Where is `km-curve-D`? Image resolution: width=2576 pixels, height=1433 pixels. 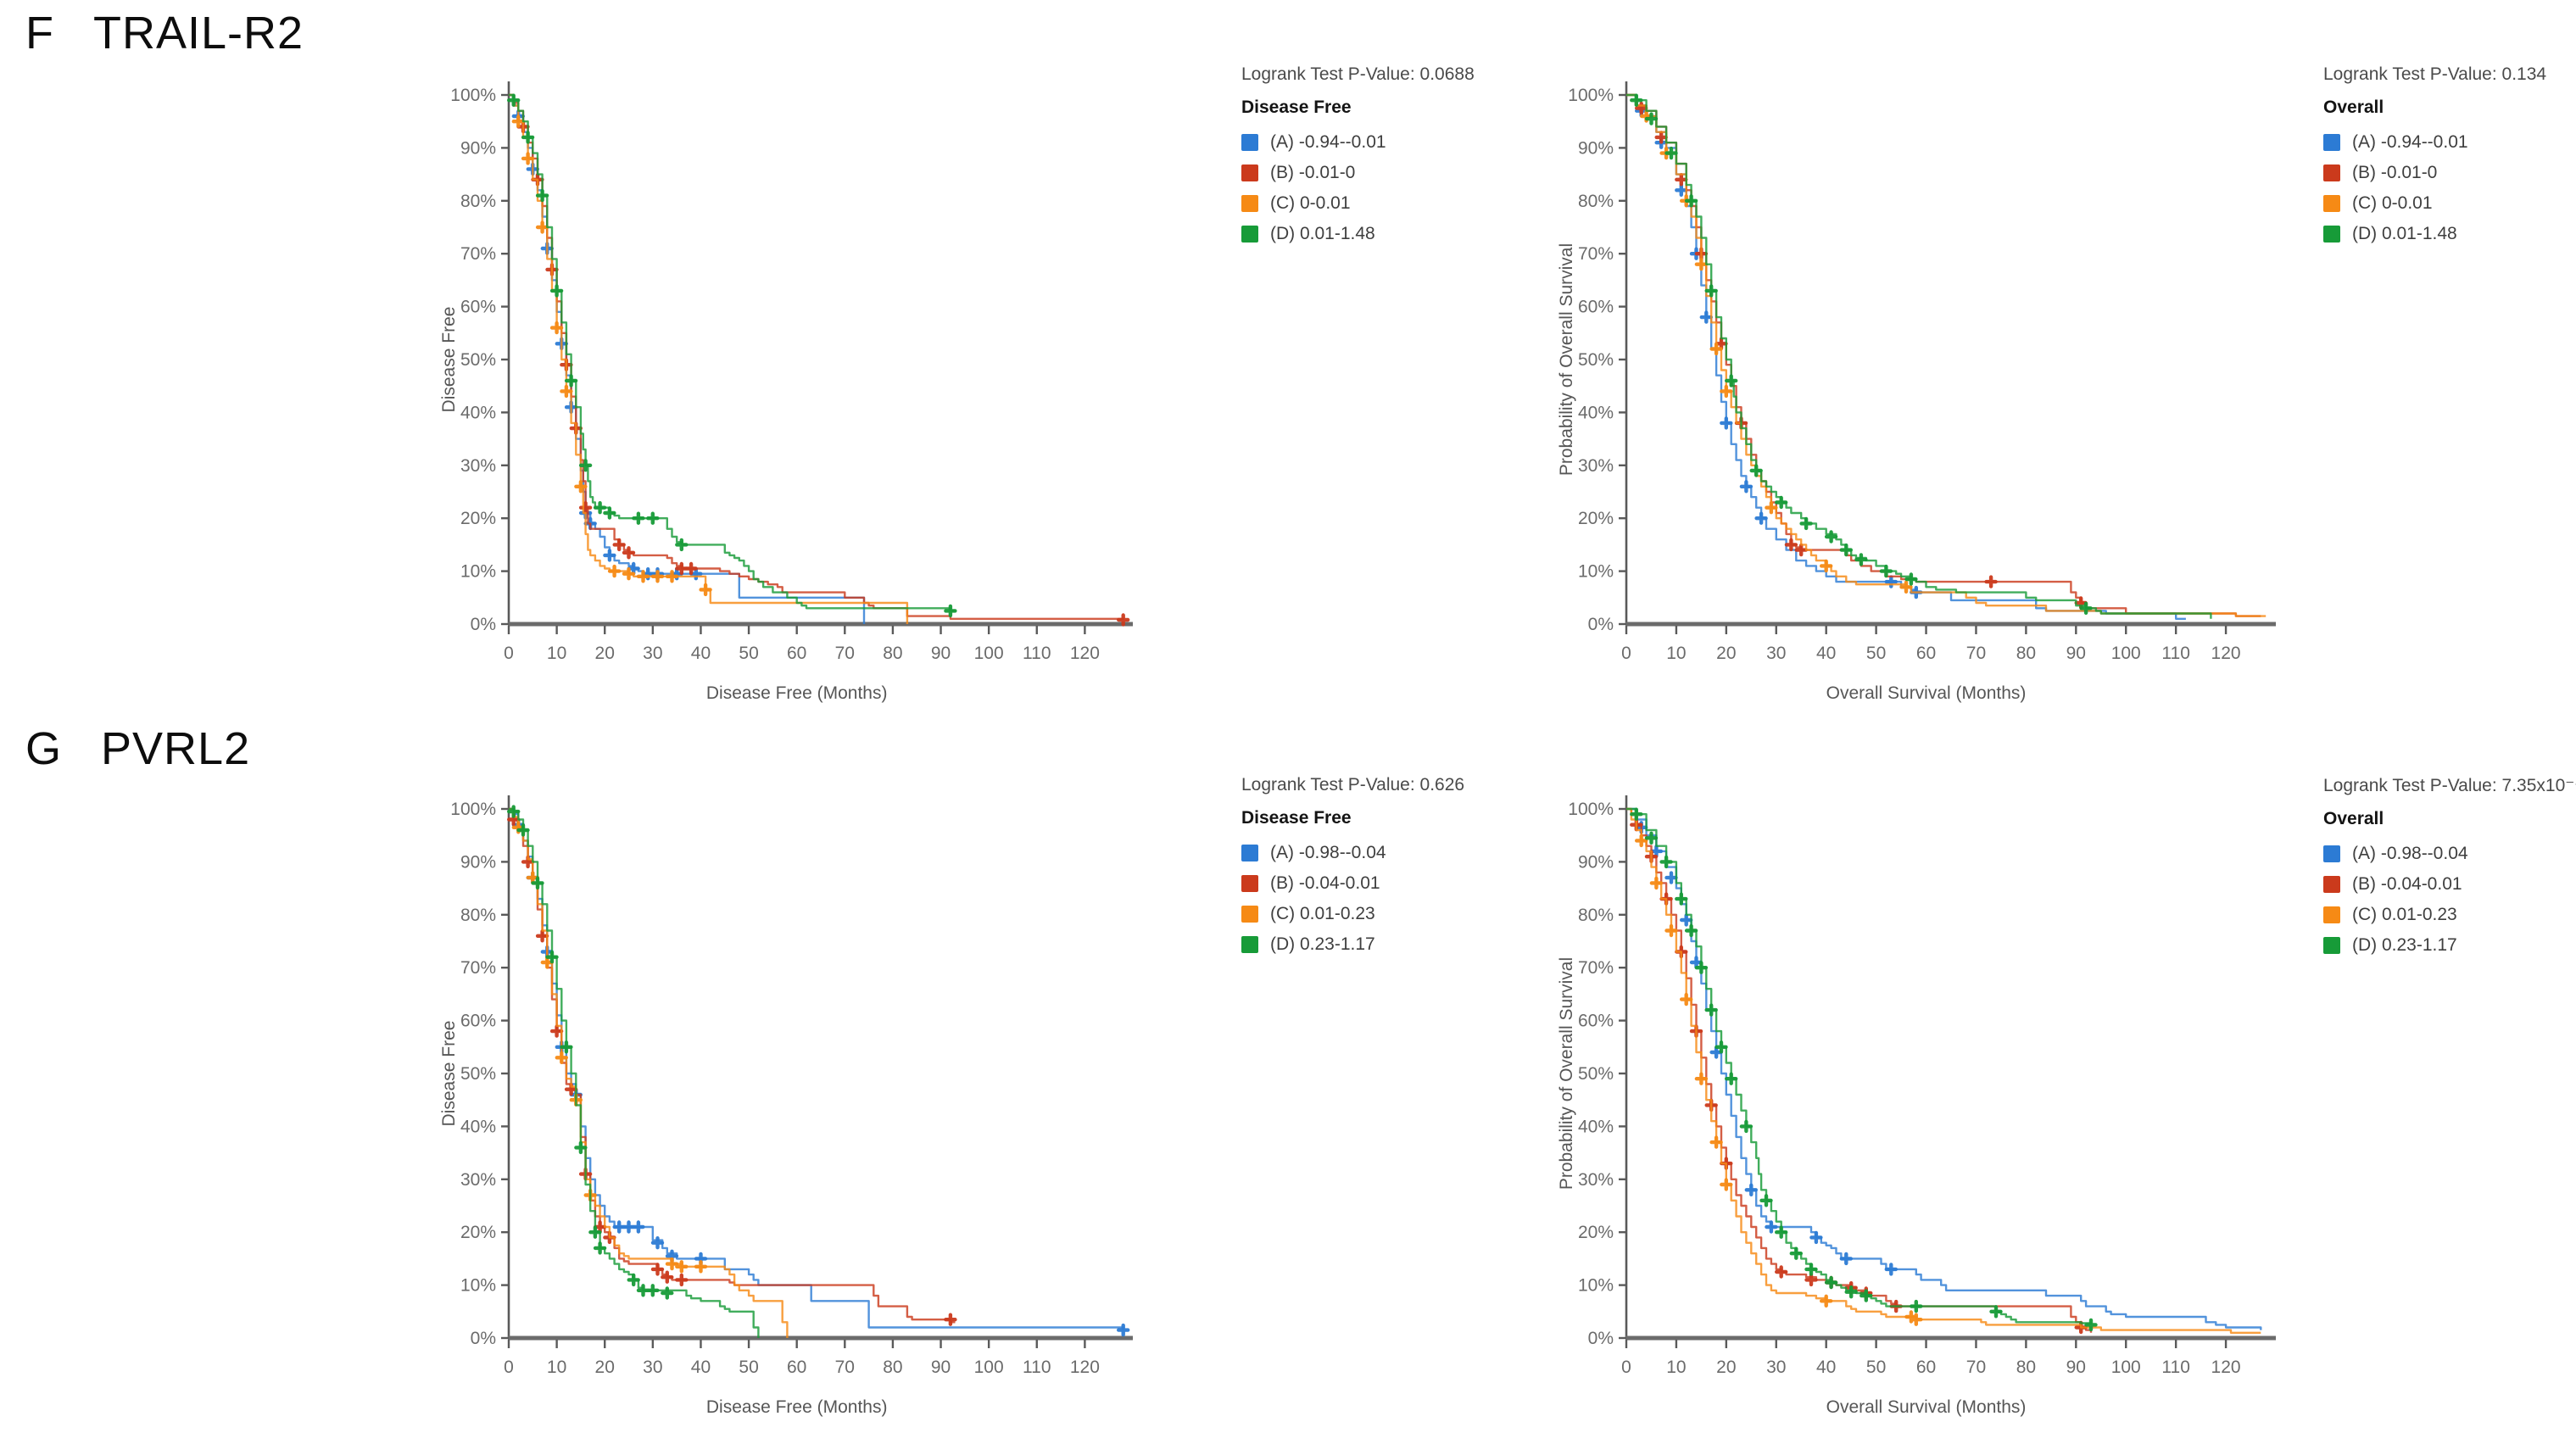
km-curve-D is located at coordinates (732, 352).